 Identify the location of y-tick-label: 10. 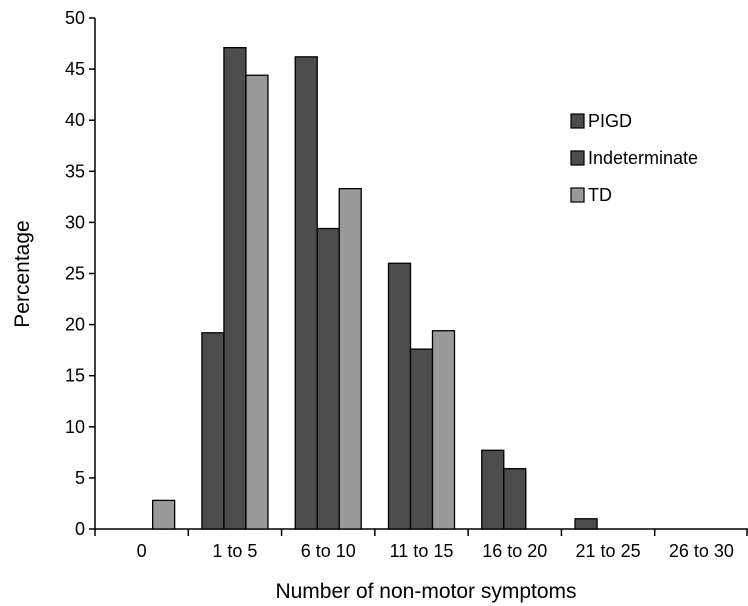
(75, 427).